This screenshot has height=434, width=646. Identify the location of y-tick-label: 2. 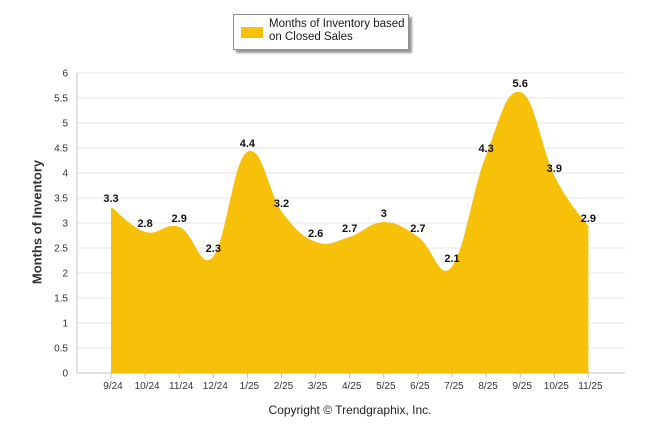
(65, 274).